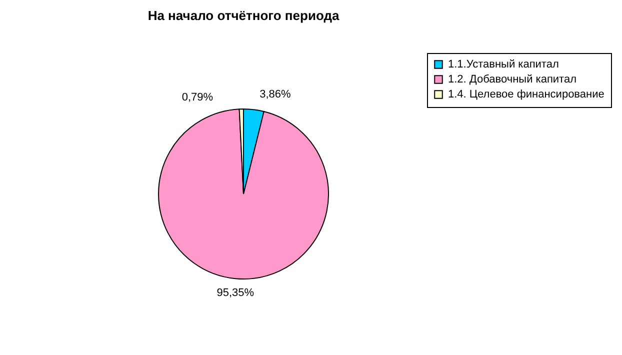  Describe the element at coordinates (243, 194) in the screenshot. I see `pie-slice` at that location.